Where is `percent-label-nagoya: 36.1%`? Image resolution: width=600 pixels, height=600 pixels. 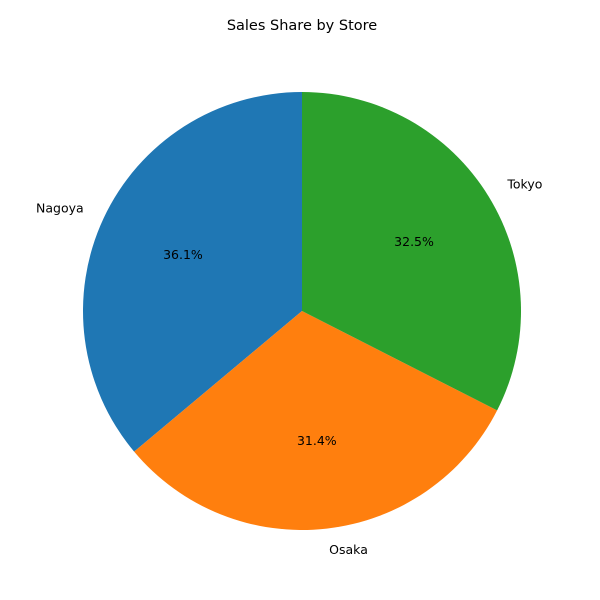 percent-label-nagoya: 36.1% is located at coordinates (183, 254).